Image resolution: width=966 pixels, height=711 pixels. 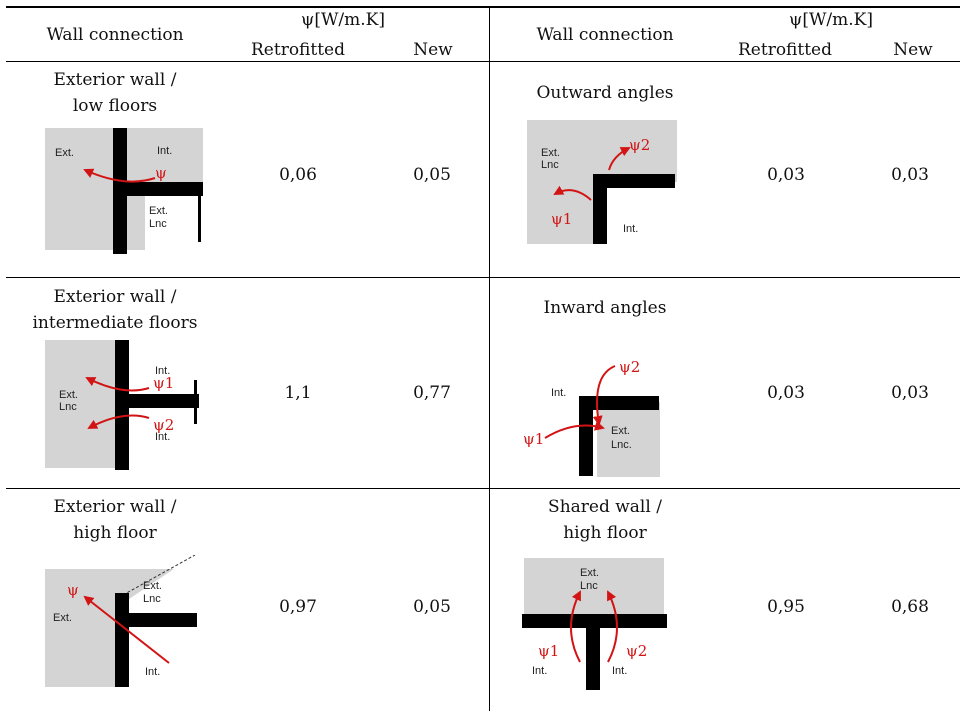 I want to click on row2-left-name-line2: intermediate floors, so click(x=115, y=323).